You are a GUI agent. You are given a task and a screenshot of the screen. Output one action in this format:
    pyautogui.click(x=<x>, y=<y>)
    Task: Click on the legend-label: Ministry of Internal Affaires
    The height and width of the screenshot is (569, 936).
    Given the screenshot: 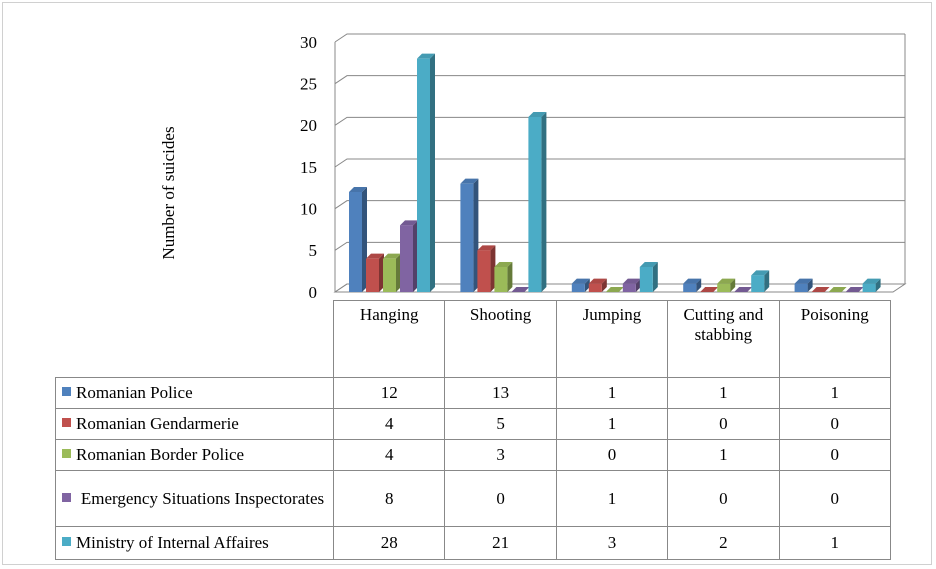 What is the action you would take?
    pyautogui.click(x=172, y=542)
    